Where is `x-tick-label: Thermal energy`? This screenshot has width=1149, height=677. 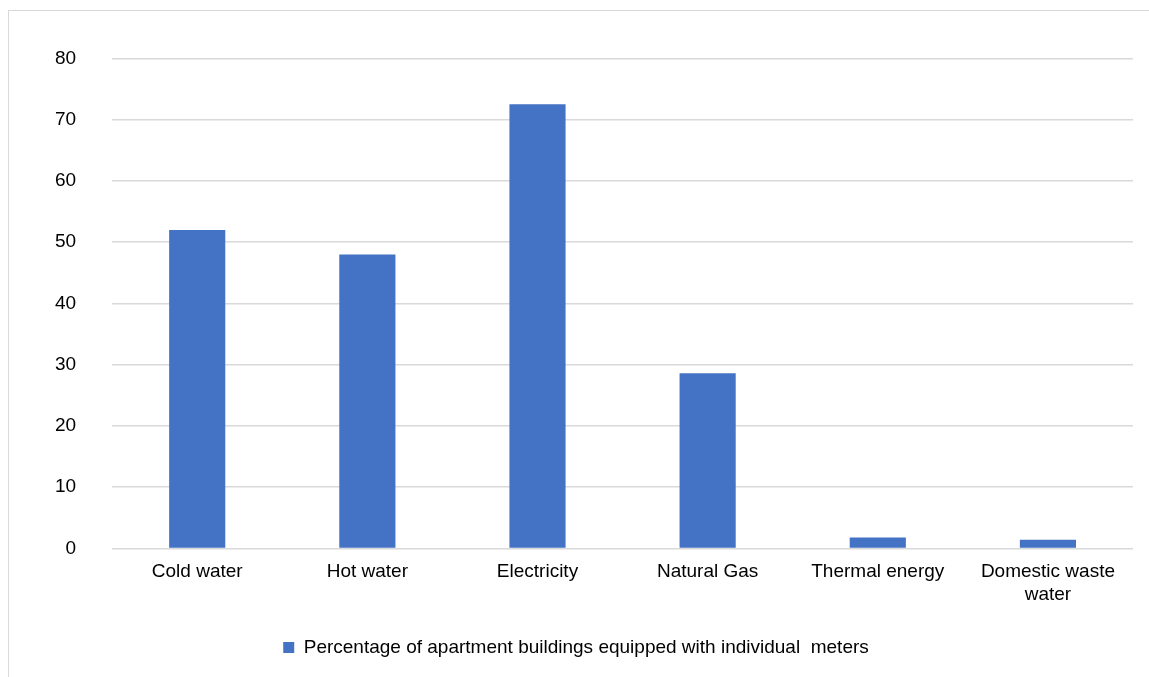 x-tick-label: Thermal energy is located at coordinates (878, 571).